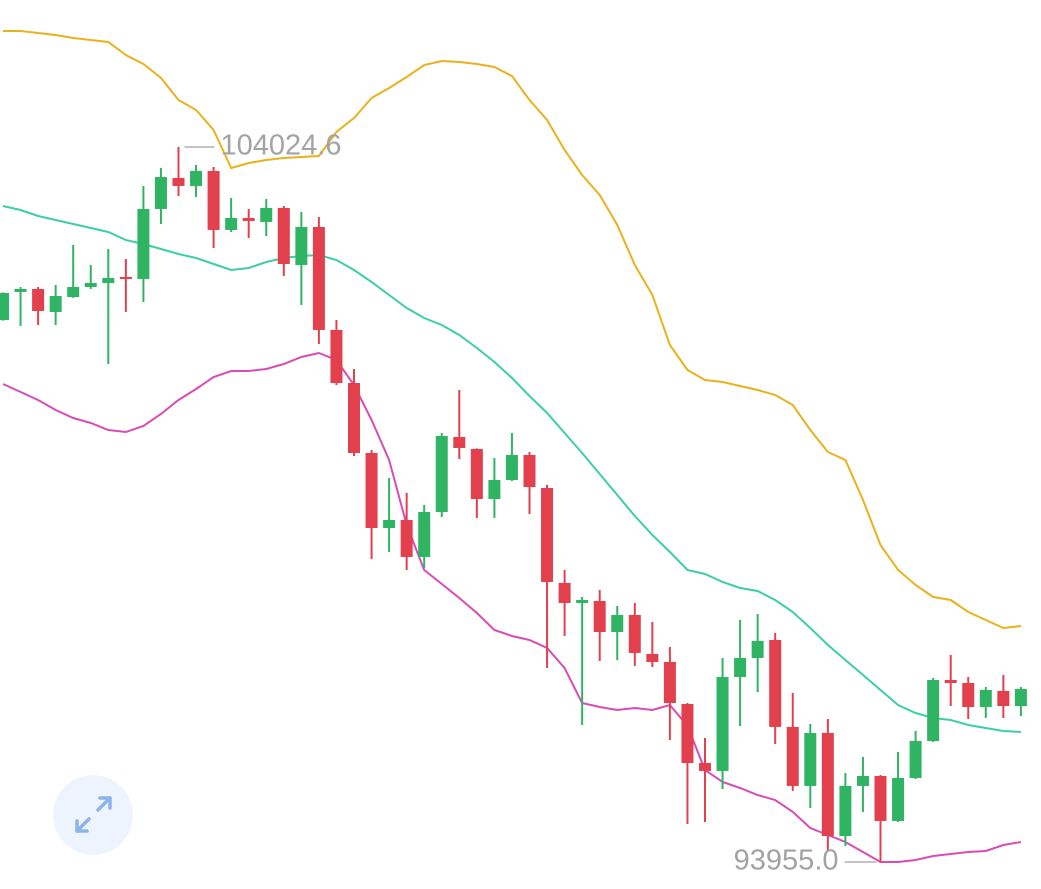 This screenshot has width=1041, height=889. Describe the element at coordinates (281, 146) in the screenshot. I see `max-label: 104024.6` at that location.